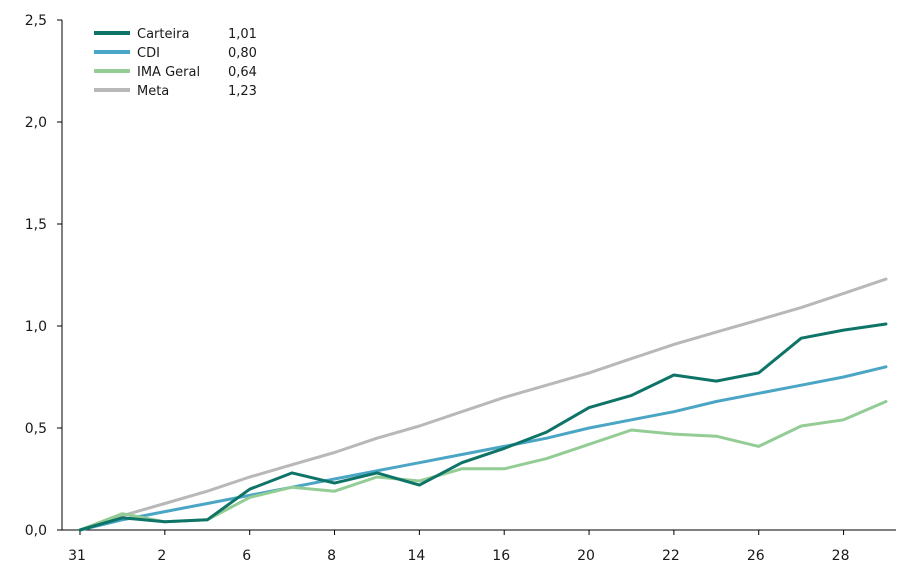 The image size is (897, 565). What do you see at coordinates (458, 547) in the screenshot?
I see `x-axis-ticks: 31 2 6 8 14 16 20 22 26 28` at bounding box center [458, 547].